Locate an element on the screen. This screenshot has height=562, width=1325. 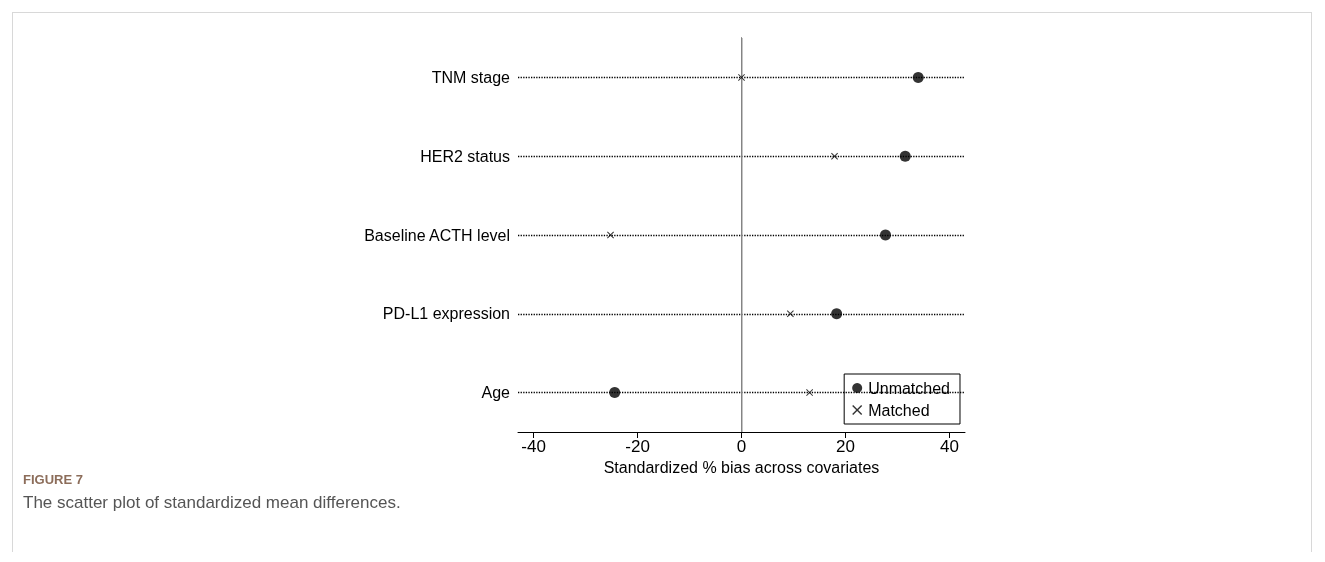
y-tick-label: Baseline ACTH level is located at coordinates (437, 235).